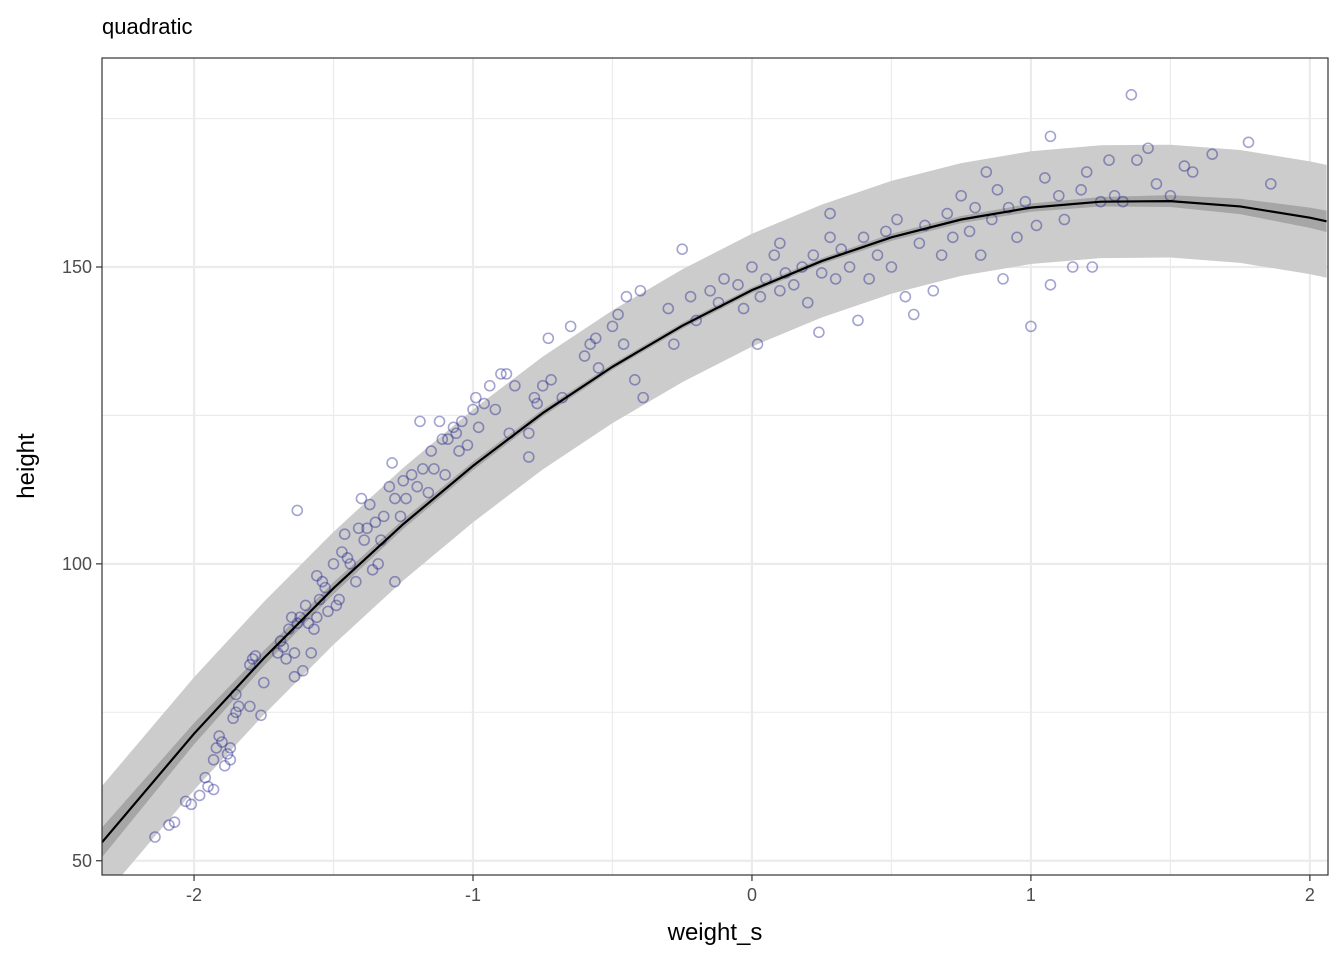 The height and width of the screenshot is (965, 1344). What do you see at coordinates (1031, 895) in the screenshot?
I see `x-tick-label: 1` at bounding box center [1031, 895].